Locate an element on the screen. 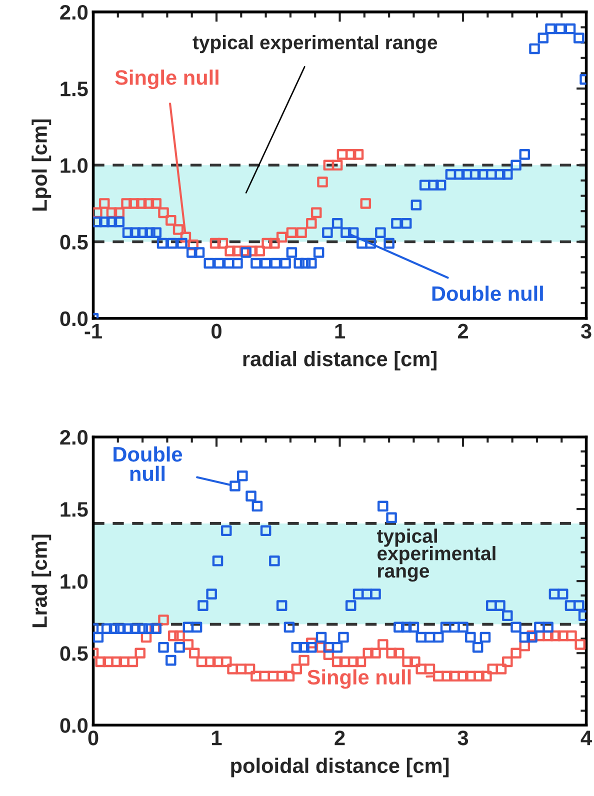 This screenshot has width=594, height=796. y-axis-title: Lpol [cm] is located at coordinates (42, 165).